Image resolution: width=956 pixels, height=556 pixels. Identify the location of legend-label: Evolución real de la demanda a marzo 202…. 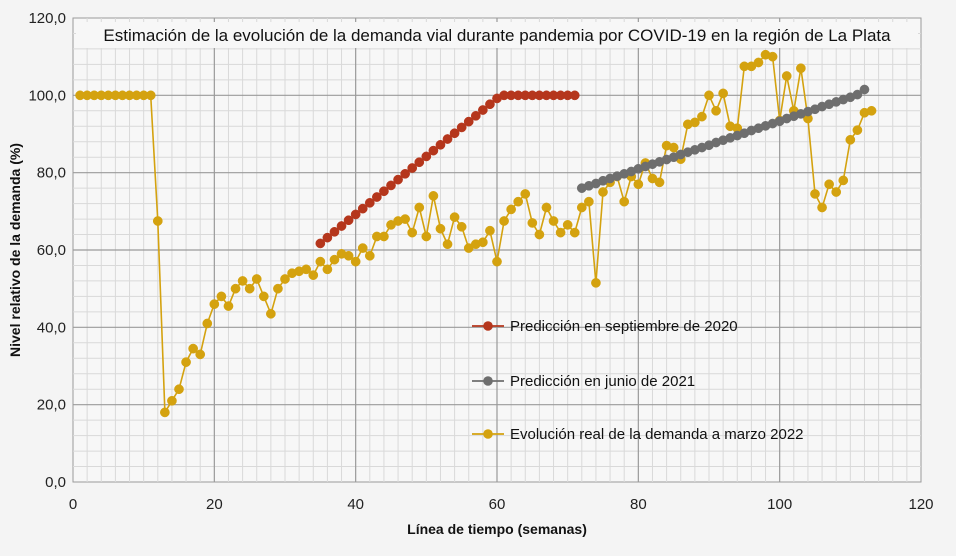
(657, 434).